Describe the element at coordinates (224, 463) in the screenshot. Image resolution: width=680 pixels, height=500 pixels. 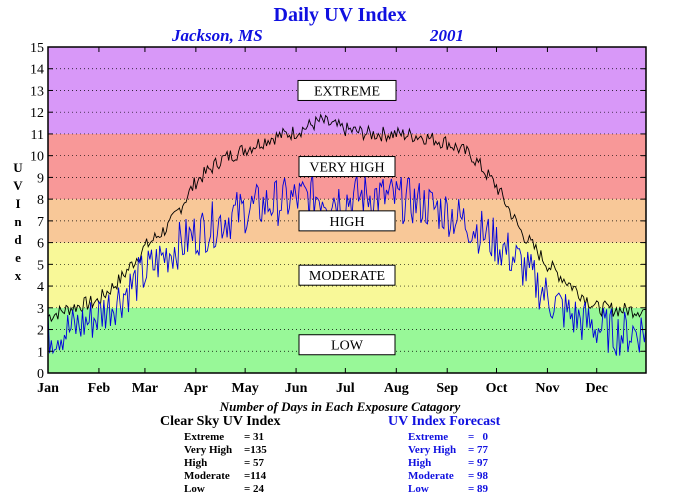
I see `clear-sky-row: High = 57` at that location.